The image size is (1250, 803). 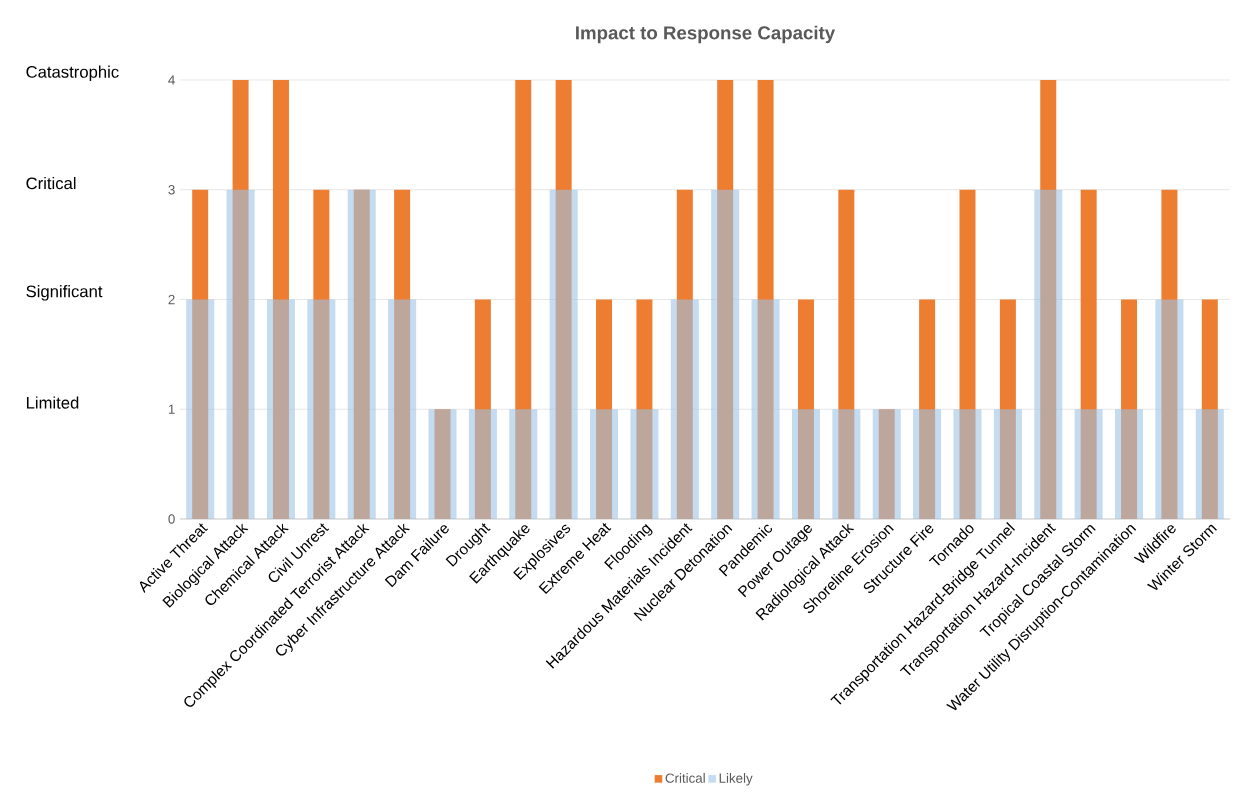 I want to click on chart-title: Impact to Response Capacity, so click(x=706, y=34).